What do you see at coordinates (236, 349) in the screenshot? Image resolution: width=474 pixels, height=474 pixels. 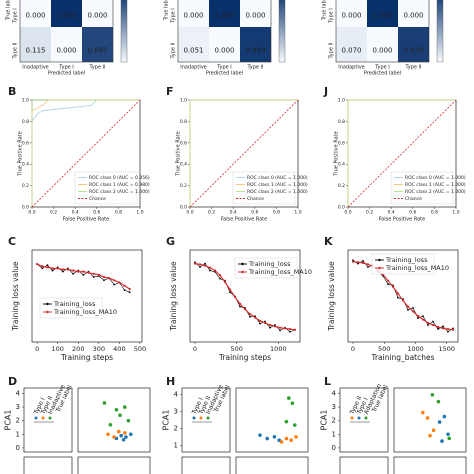 I see `x-tick-label: 500` at bounding box center [236, 349].